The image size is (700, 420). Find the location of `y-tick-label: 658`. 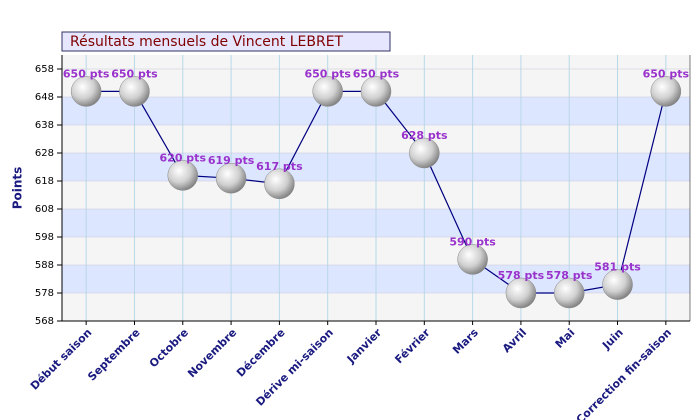

y-tick-label: 658 is located at coordinates (44, 69).